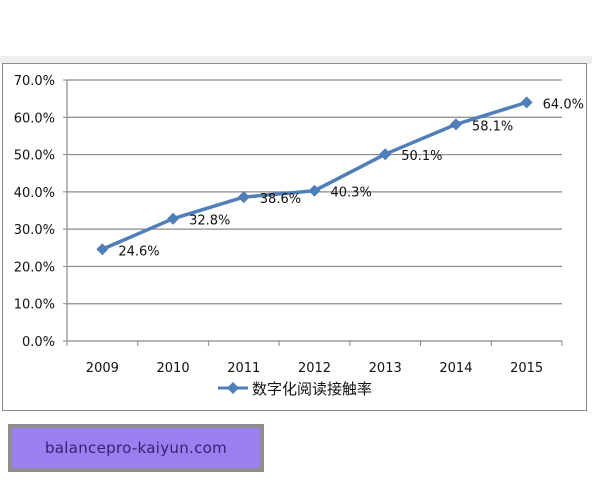 This screenshot has width=600, height=480. Describe the element at coordinates (455, 368) in the screenshot. I see `x-tick-label: 2014` at that location.